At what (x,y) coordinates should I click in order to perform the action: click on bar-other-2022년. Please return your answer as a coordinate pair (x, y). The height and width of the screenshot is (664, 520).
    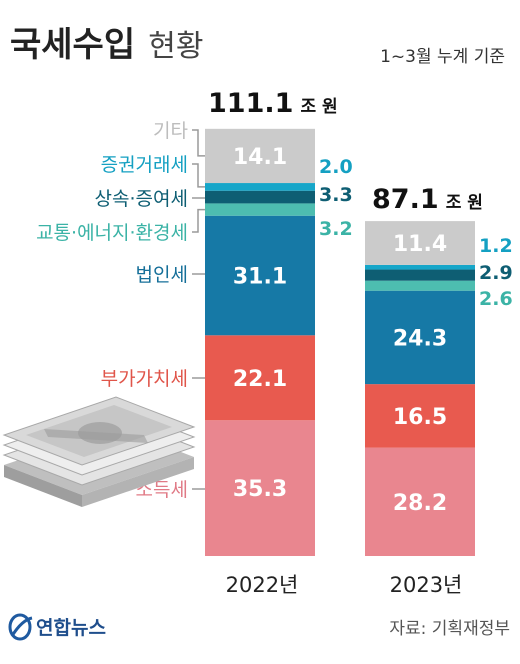
    Looking at the image, I should click on (260, 156).